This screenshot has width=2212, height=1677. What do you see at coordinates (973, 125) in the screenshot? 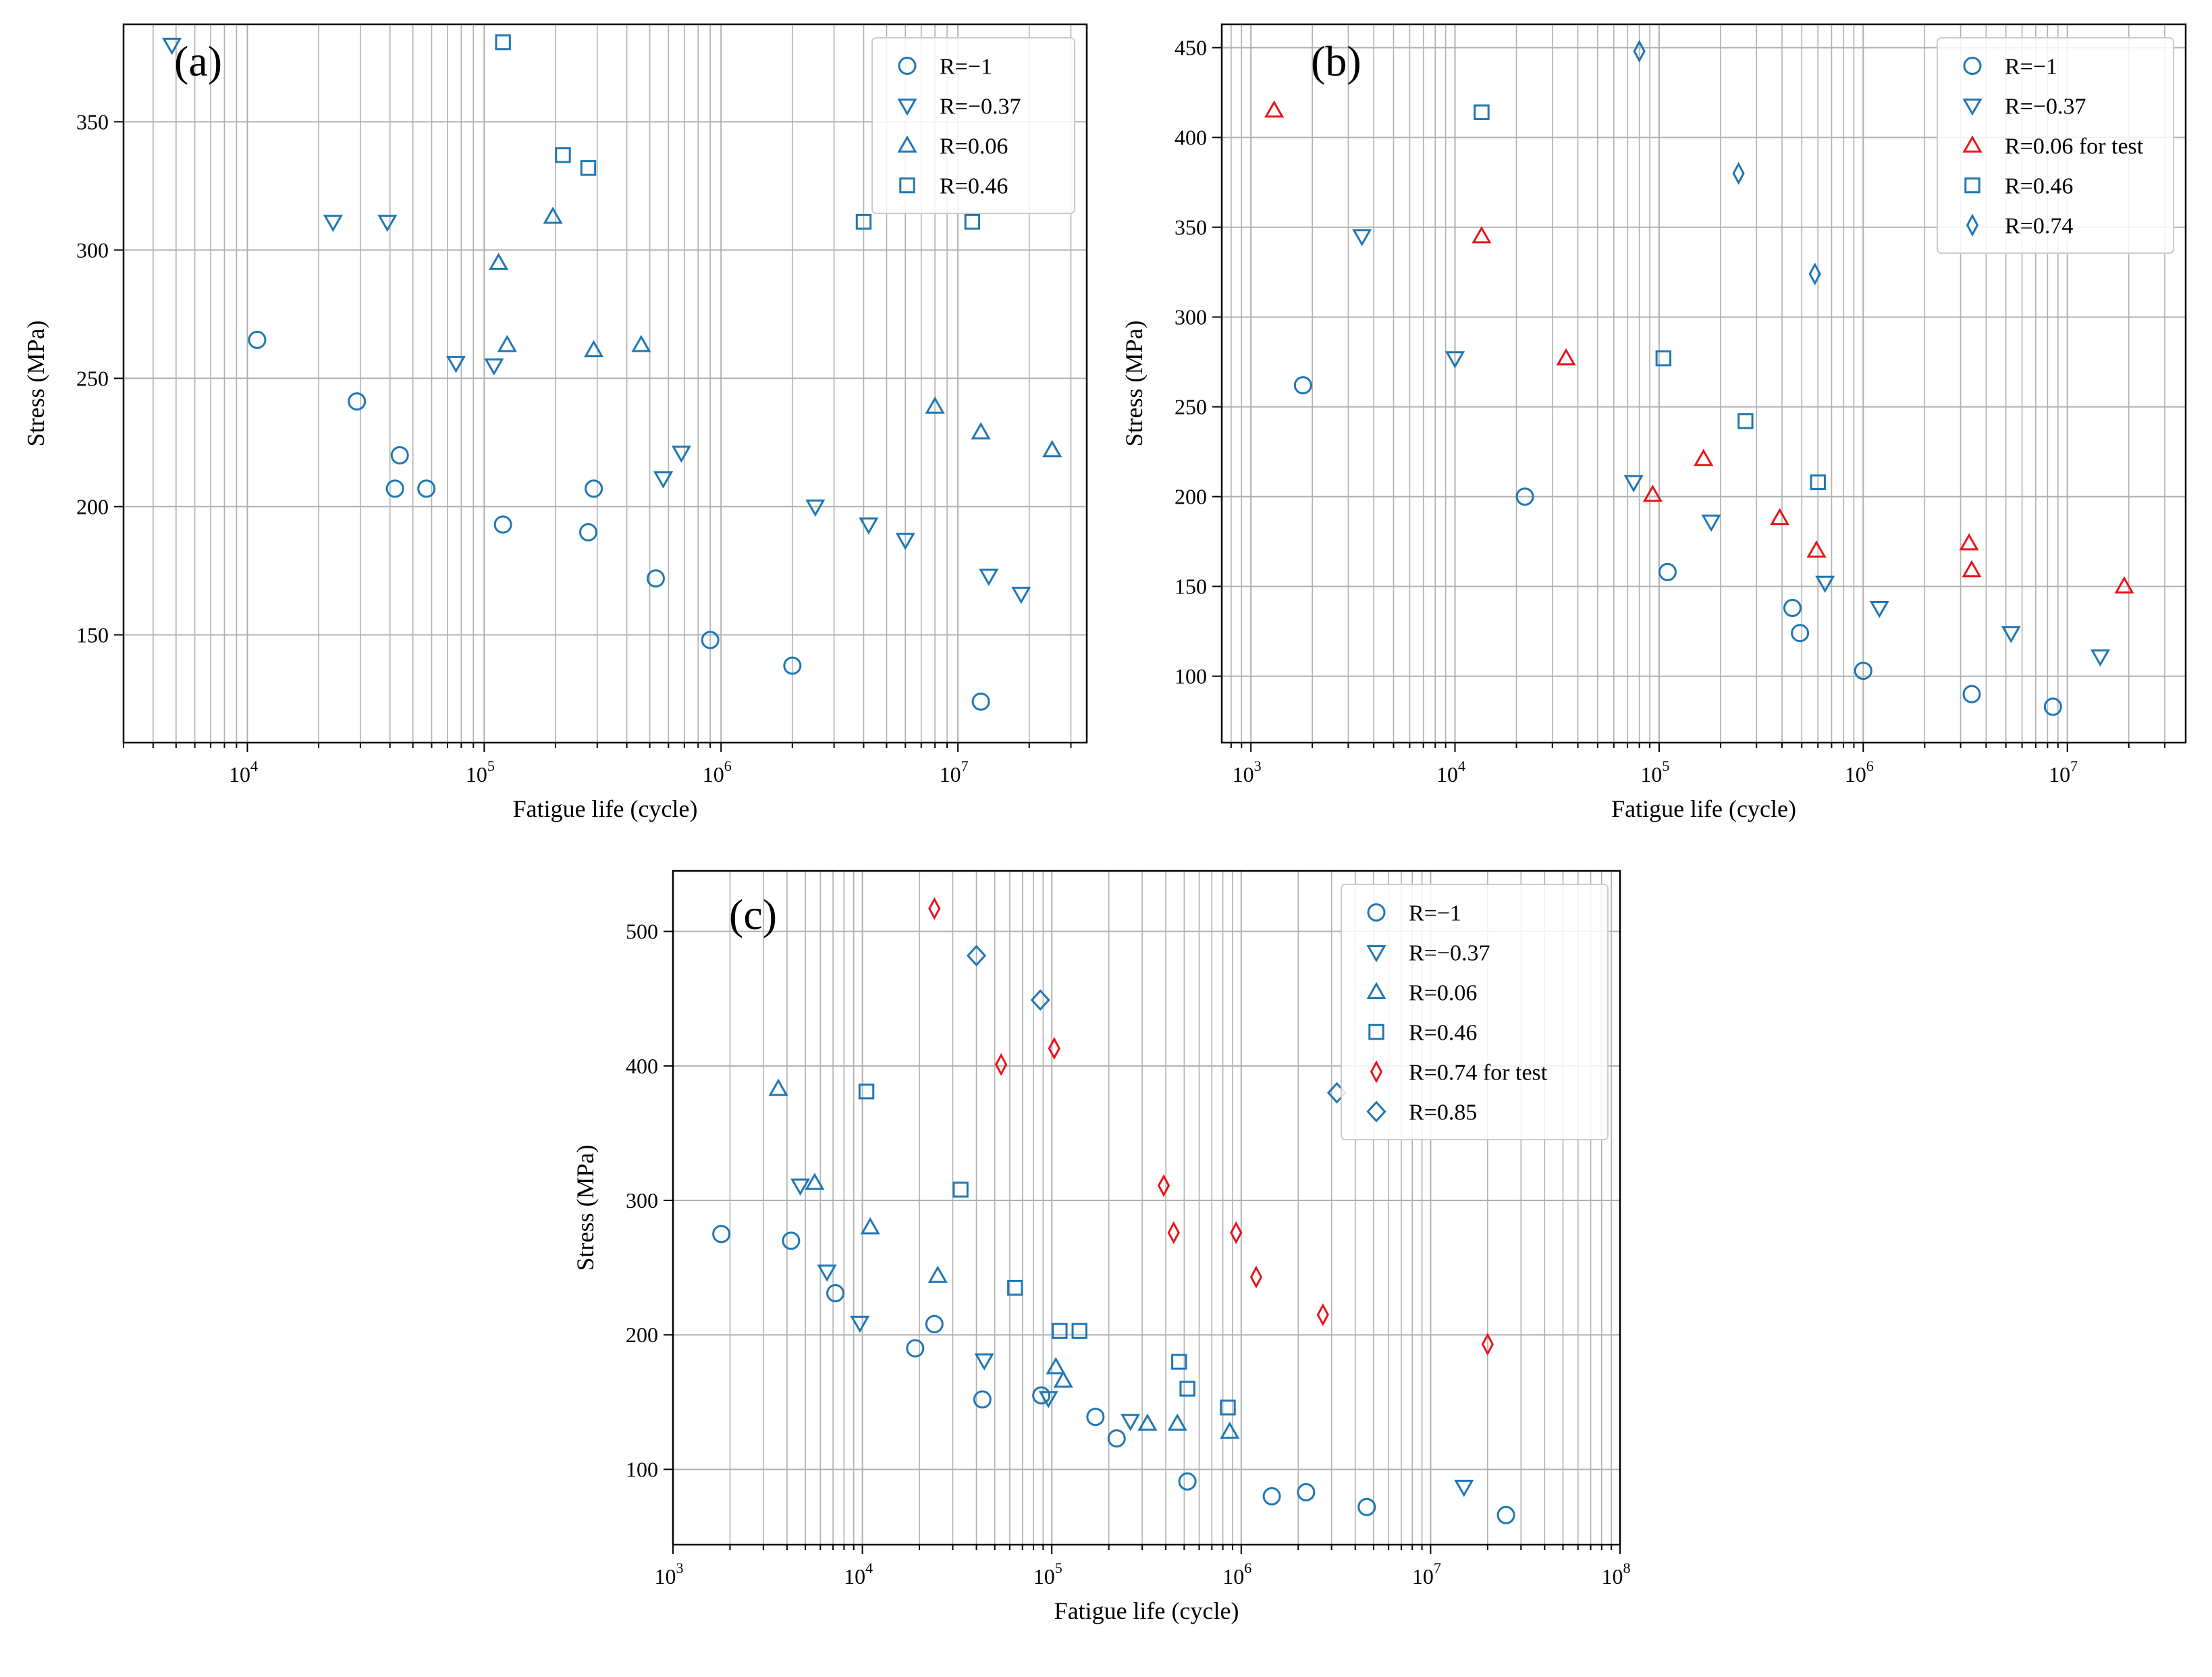
I see `legend: R=−1 R=−0.37 R=0.06 R=0.46` at bounding box center [973, 125].